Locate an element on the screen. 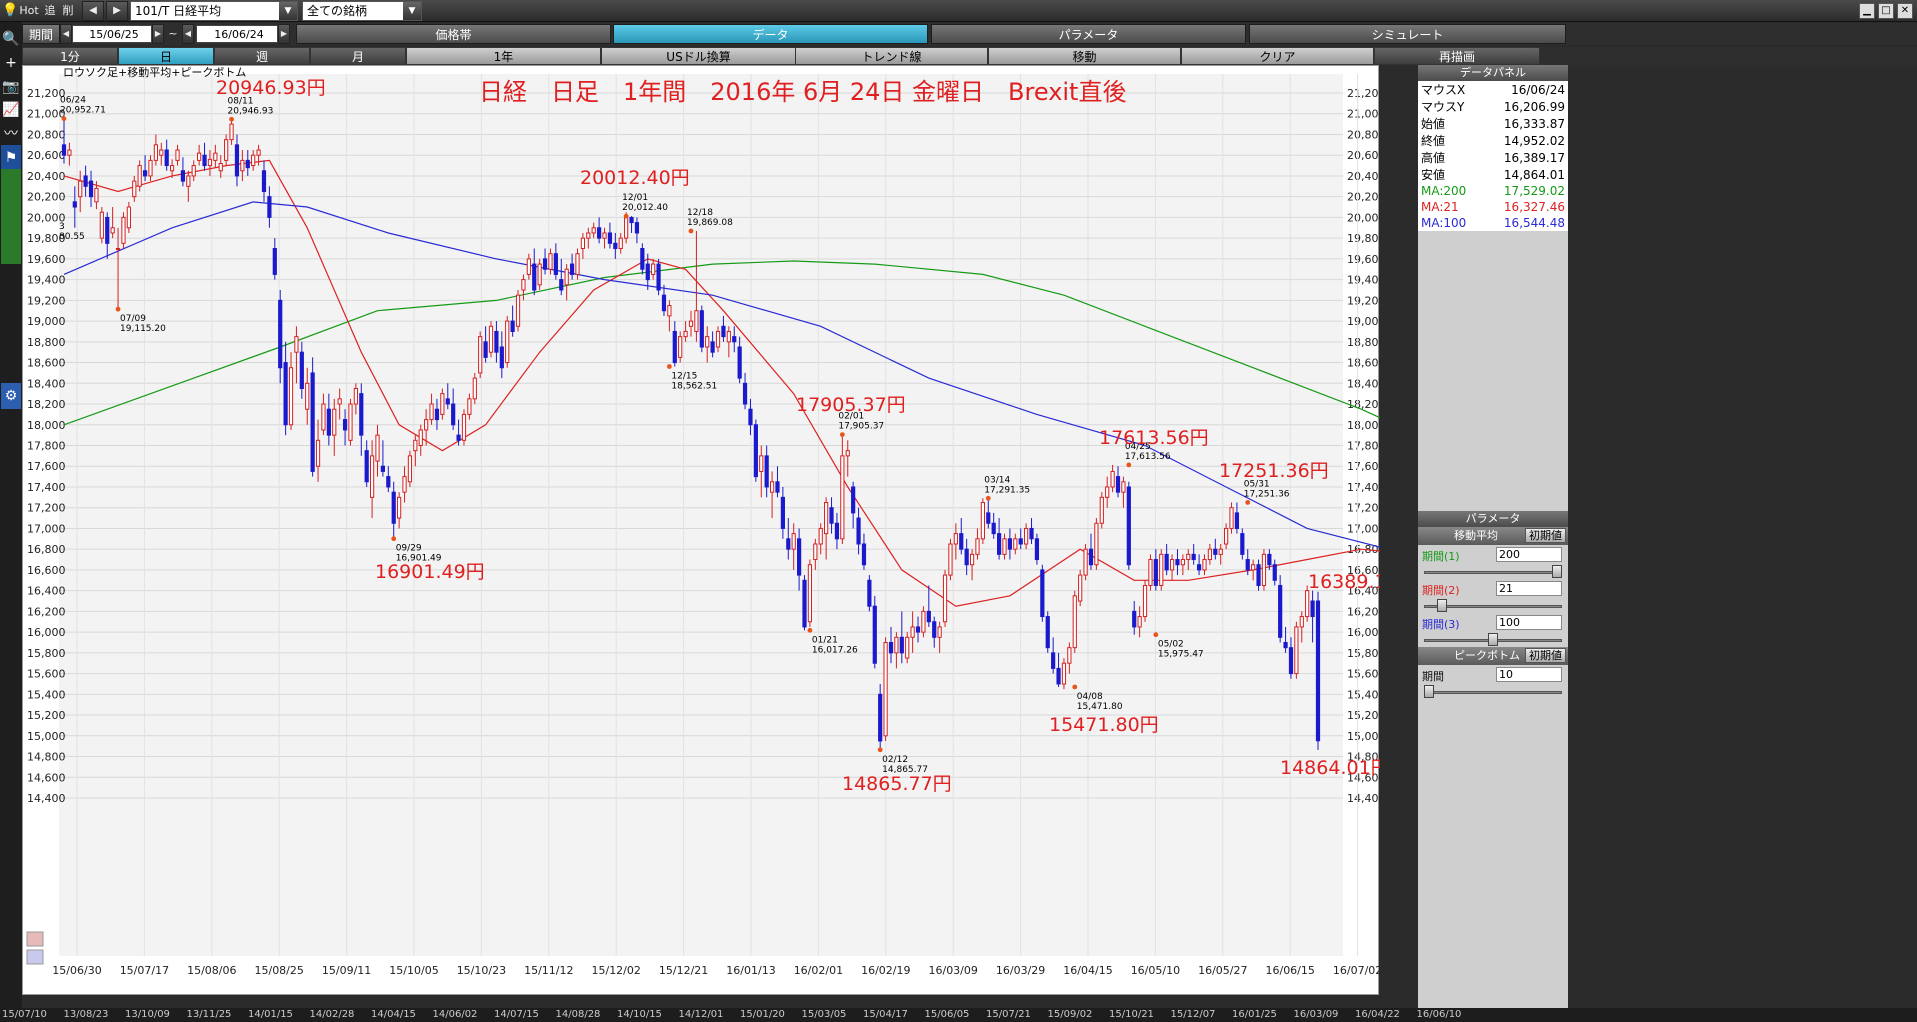  interval-button-0: 1分 is located at coordinates (70, 56).